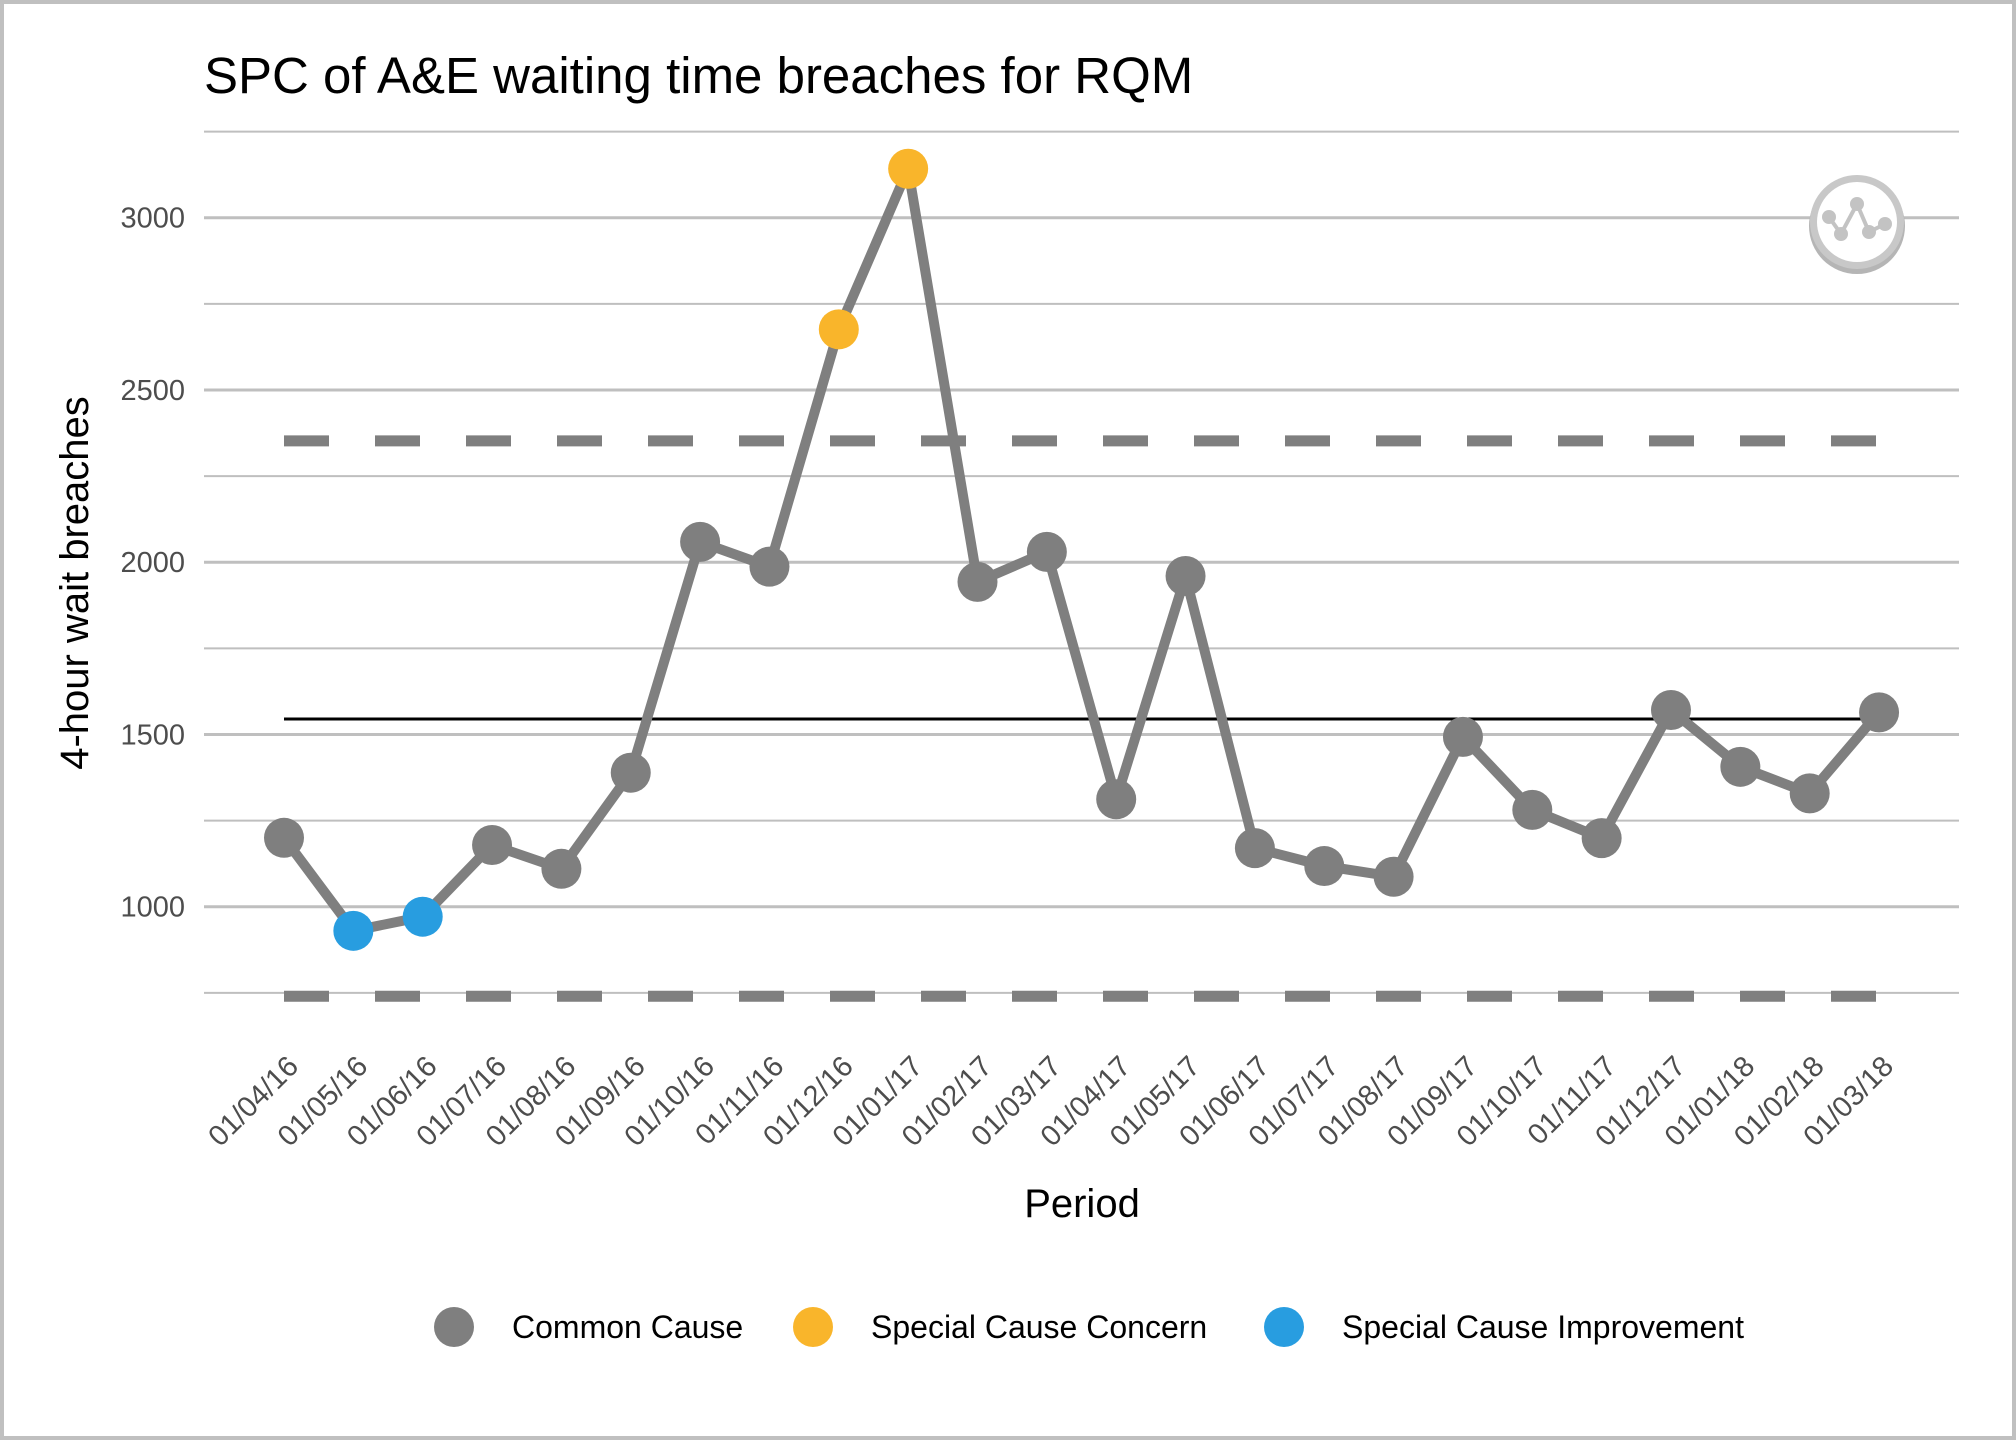 This screenshot has width=2016, height=1440. What do you see at coordinates (1543, 1327) in the screenshot?
I see `legend-label: Special Cause Improvement` at bounding box center [1543, 1327].